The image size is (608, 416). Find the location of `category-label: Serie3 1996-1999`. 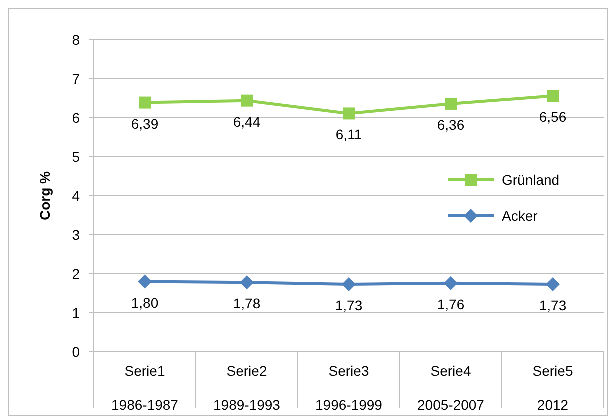

category-label: Serie3 1996-1999 is located at coordinates (349, 388).